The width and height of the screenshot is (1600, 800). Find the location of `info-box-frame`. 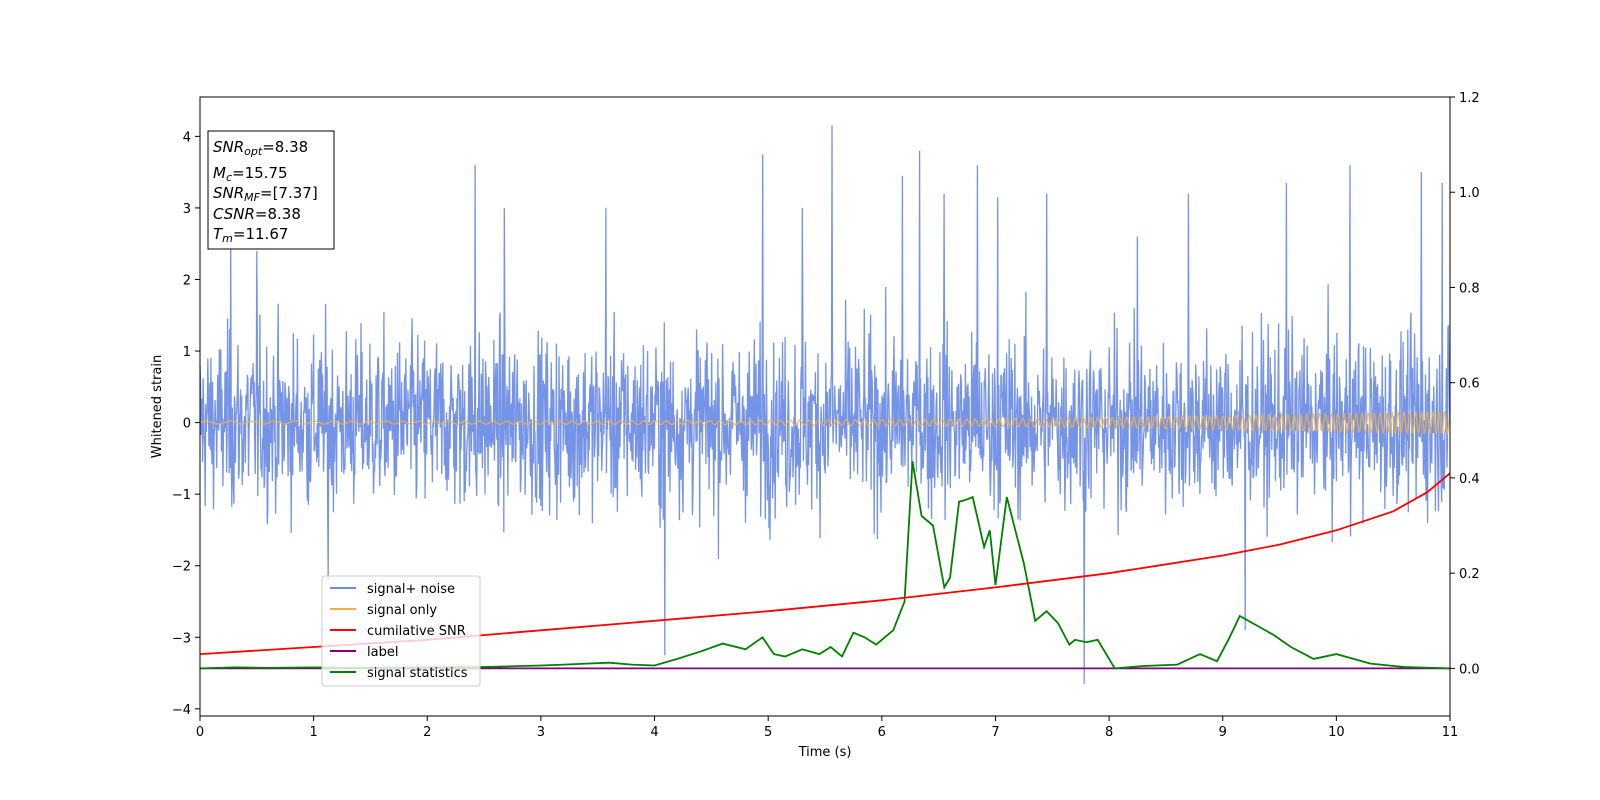

info-box-frame is located at coordinates (271, 190).